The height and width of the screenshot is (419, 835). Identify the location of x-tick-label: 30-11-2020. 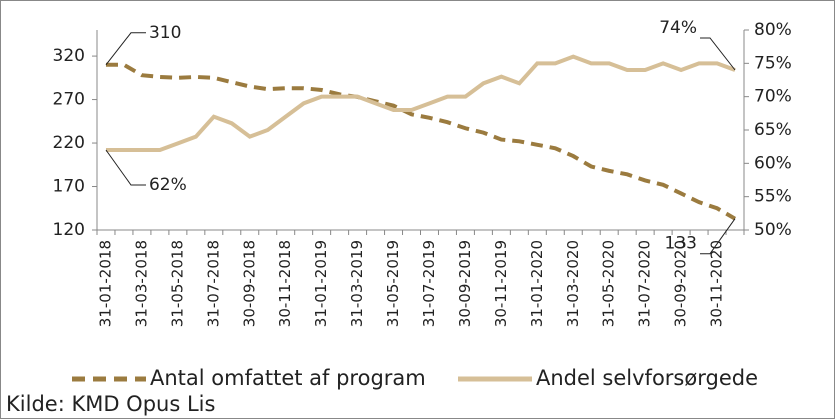
(717, 283).